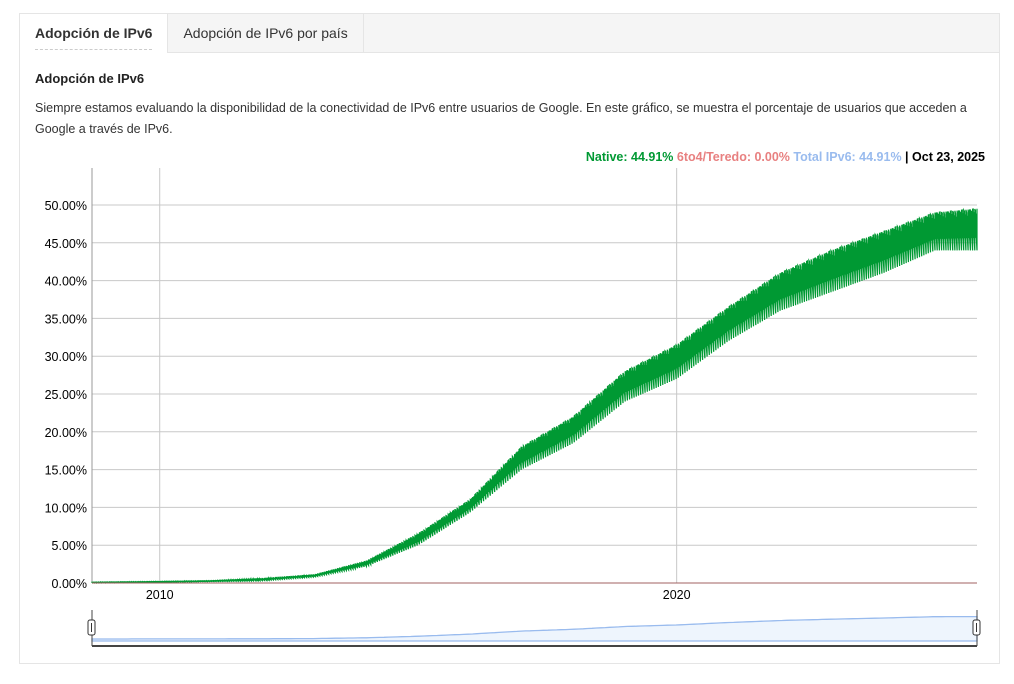  I want to click on y-tick-label: 35.00%, so click(66, 319).